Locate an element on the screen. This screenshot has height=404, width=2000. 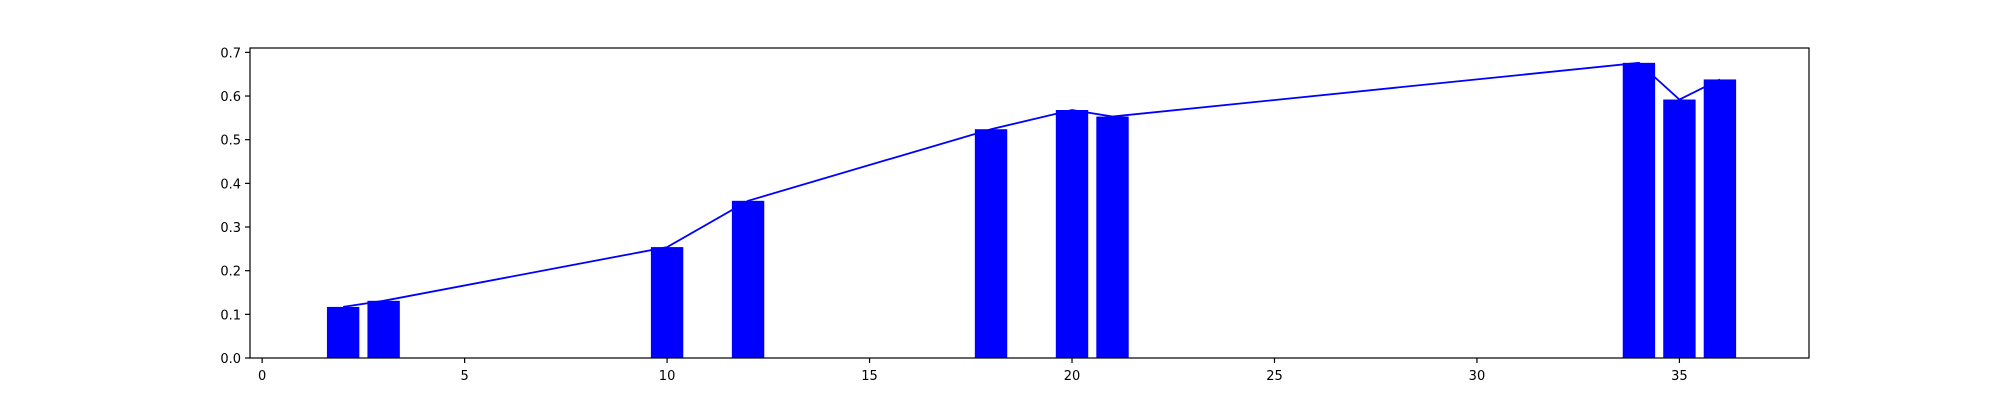
x-tick-label: 25 is located at coordinates (1274, 376).